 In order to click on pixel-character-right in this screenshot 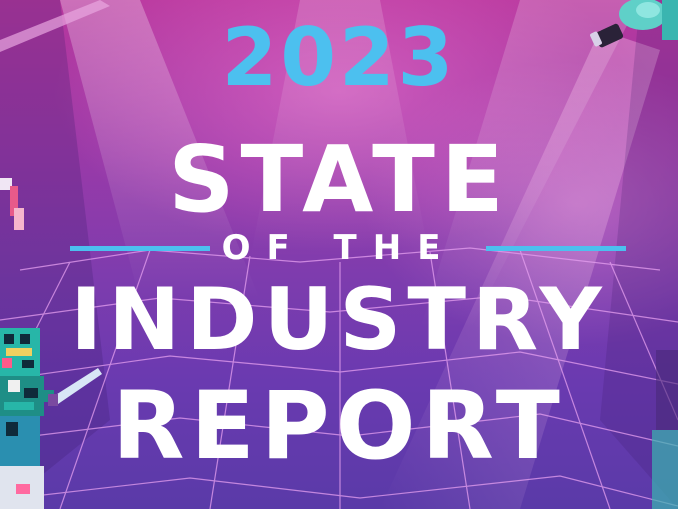, I will do `click(665, 429)`.